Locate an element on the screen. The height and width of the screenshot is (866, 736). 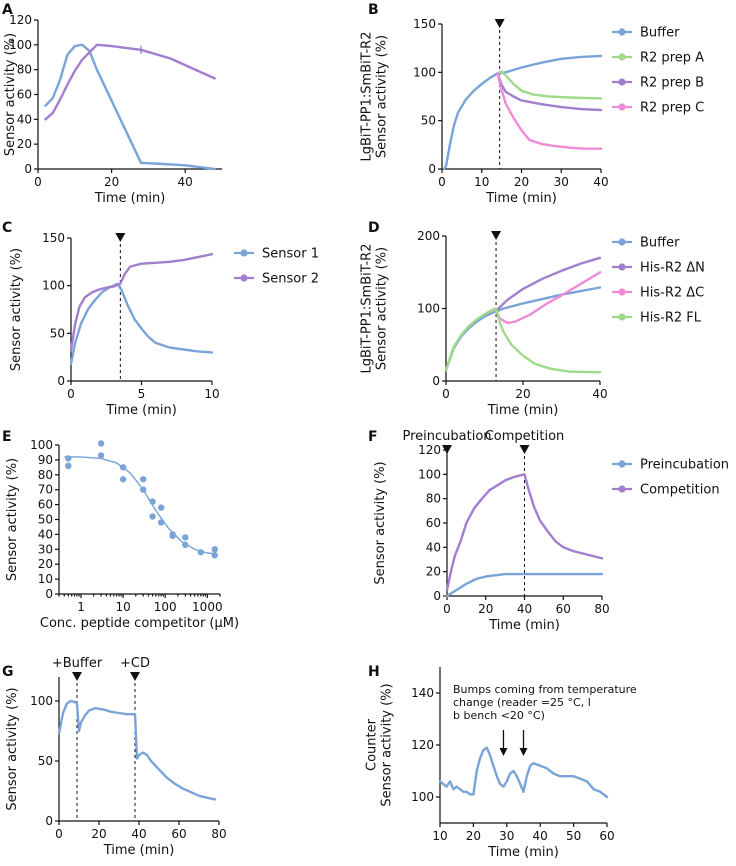
panel-a-y-tick-label: 80 is located at coordinates (24, 70).